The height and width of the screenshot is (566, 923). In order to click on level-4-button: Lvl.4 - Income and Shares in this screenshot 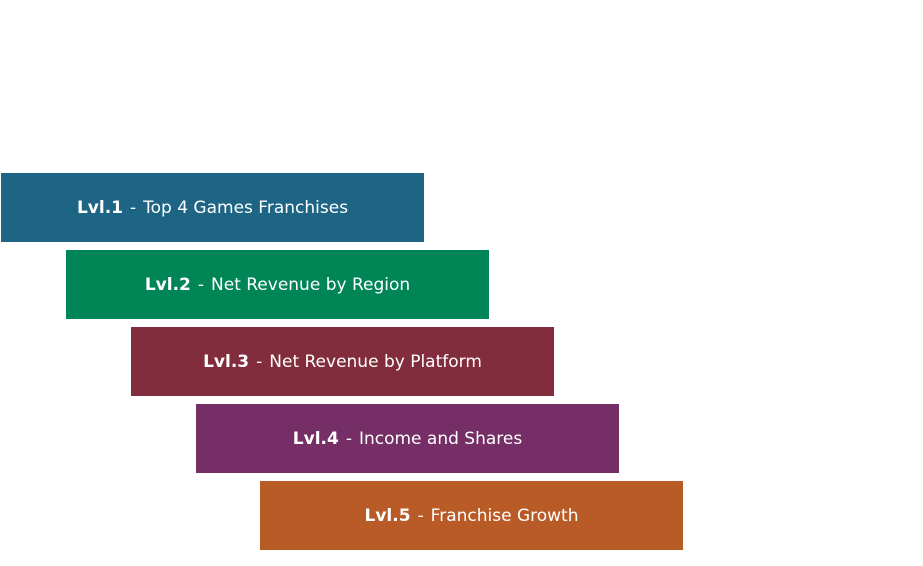, I will do `click(407, 438)`.